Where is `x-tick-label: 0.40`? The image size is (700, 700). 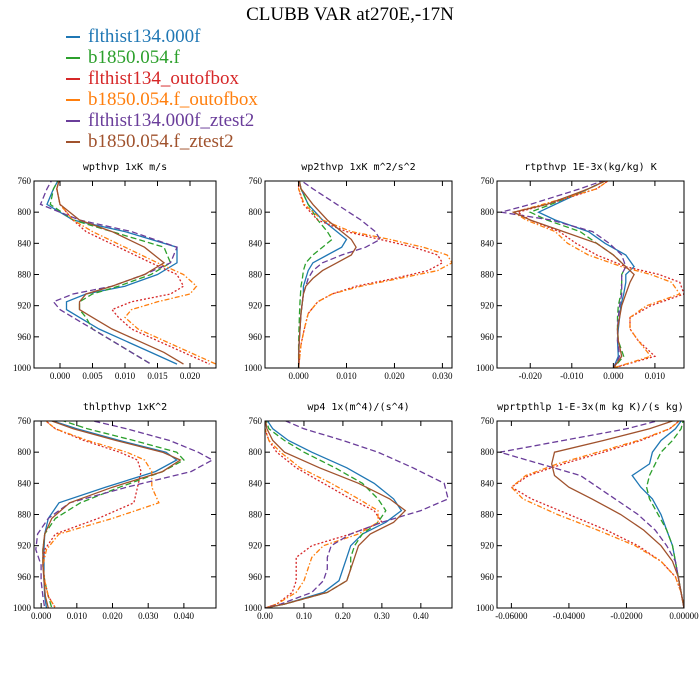 x-tick-label: 0.40 is located at coordinates (421, 616).